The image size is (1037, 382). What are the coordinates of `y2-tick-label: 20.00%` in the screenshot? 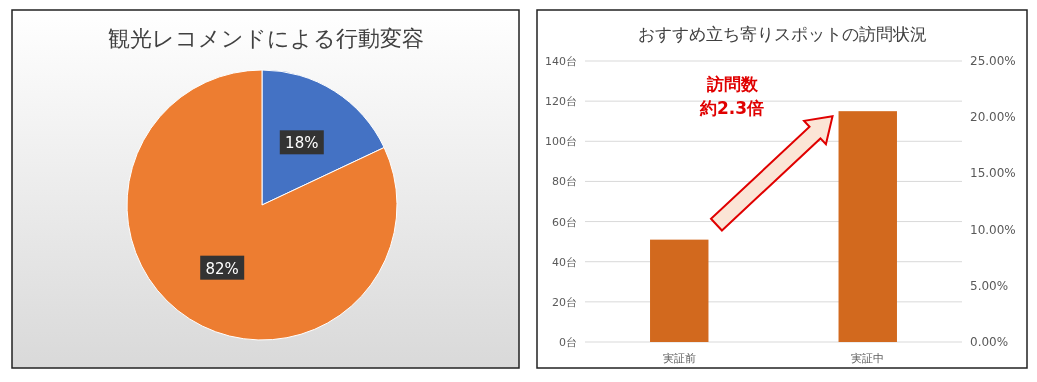 It's located at (993, 117).